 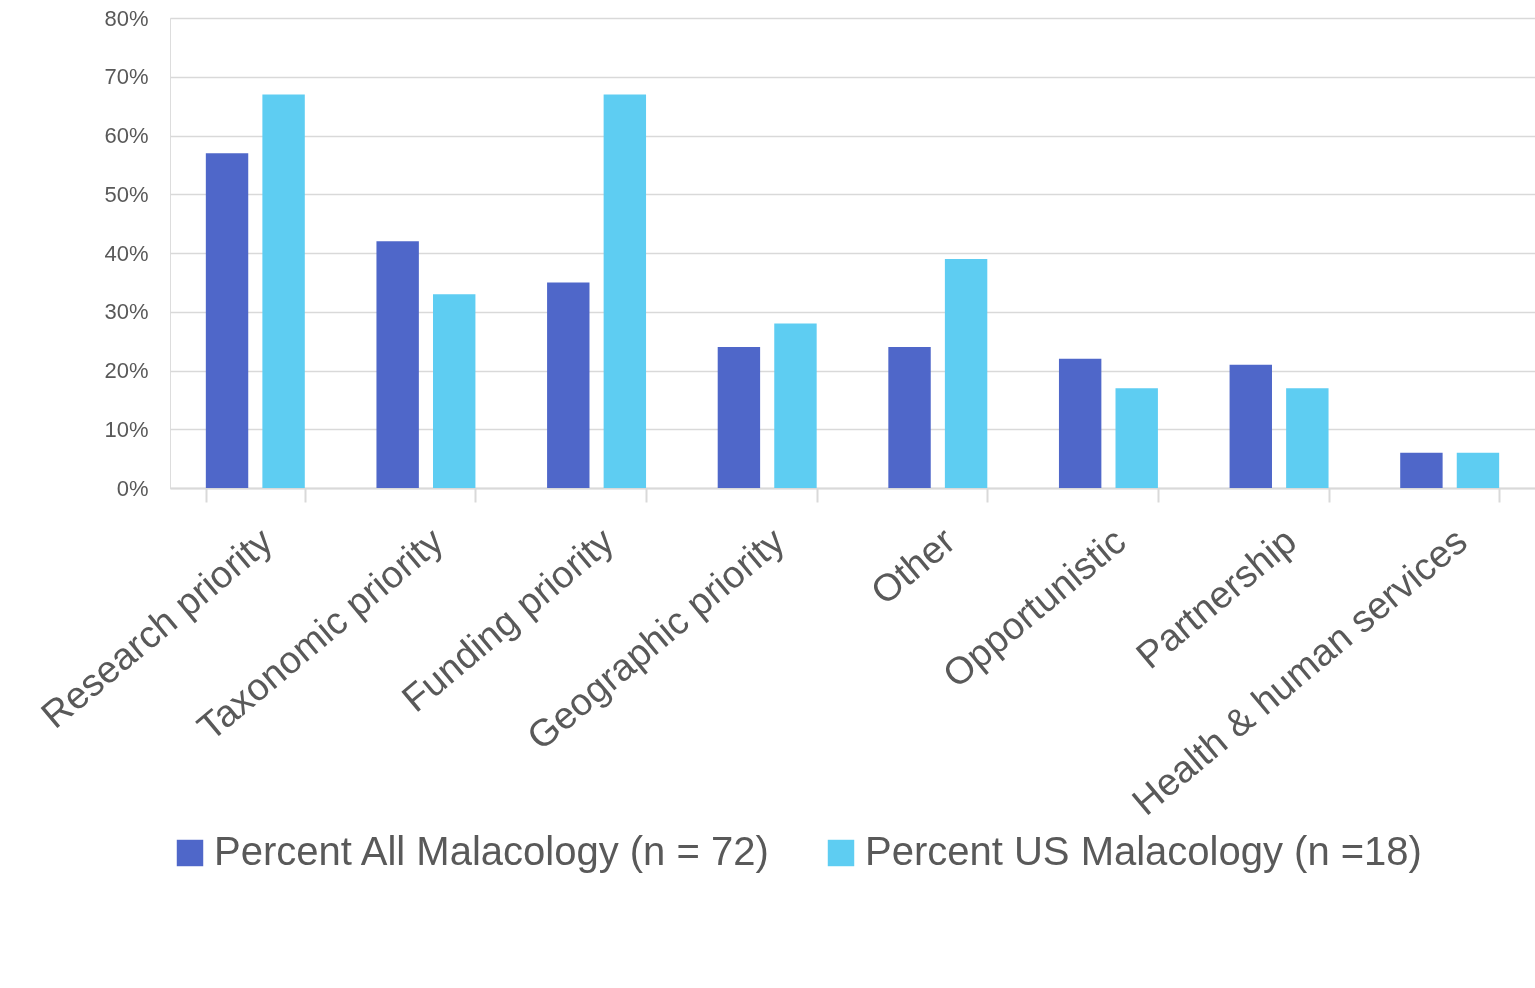 I want to click on legend-label: Percent US Malacology (n =18), so click(x=1143, y=851).